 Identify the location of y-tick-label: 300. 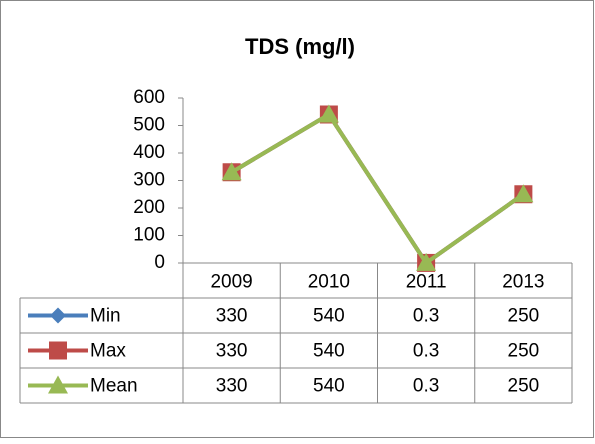
(149, 180).